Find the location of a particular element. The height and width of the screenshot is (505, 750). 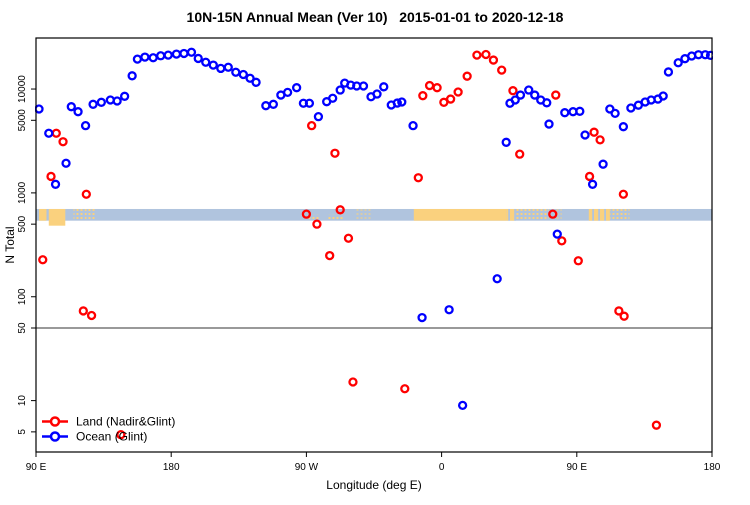

legend-marker-land is located at coordinates (55, 421).